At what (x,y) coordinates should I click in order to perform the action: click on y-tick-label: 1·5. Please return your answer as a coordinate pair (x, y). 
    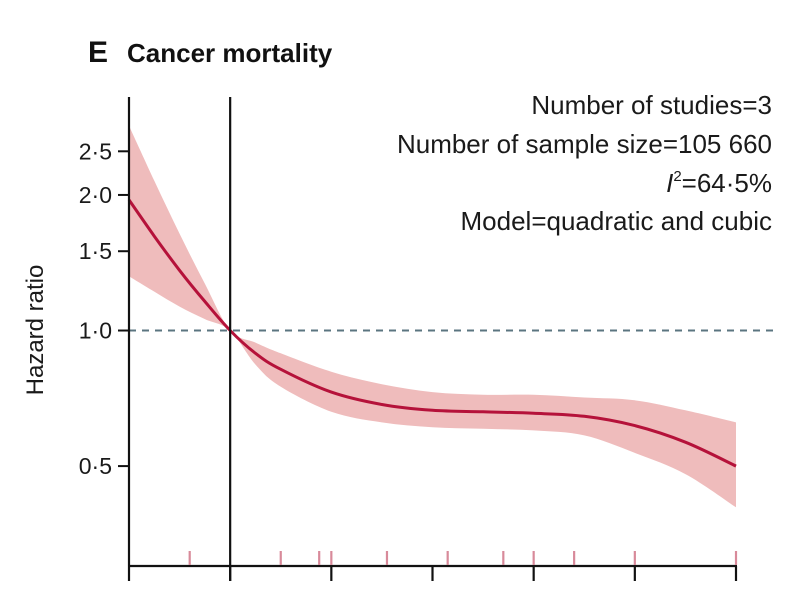
    Looking at the image, I should click on (95, 251).